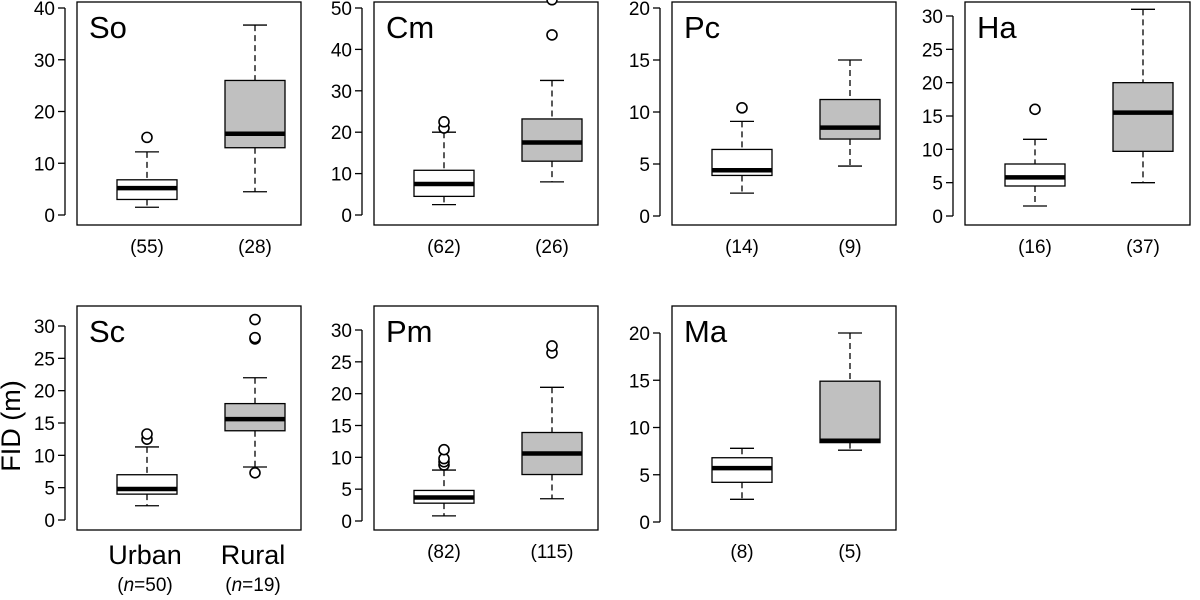 This screenshot has width=1200, height=600. Describe the element at coordinates (742, 247) in the screenshot. I see `sample-count-urban: (14)` at that location.